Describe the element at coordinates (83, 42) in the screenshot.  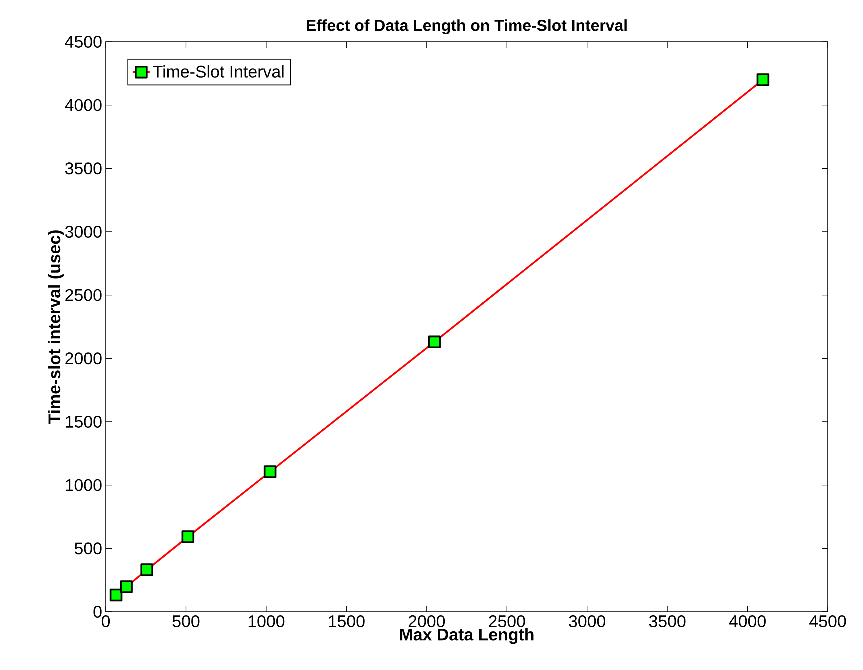
I see `y-tick-label: 4500` at that location.